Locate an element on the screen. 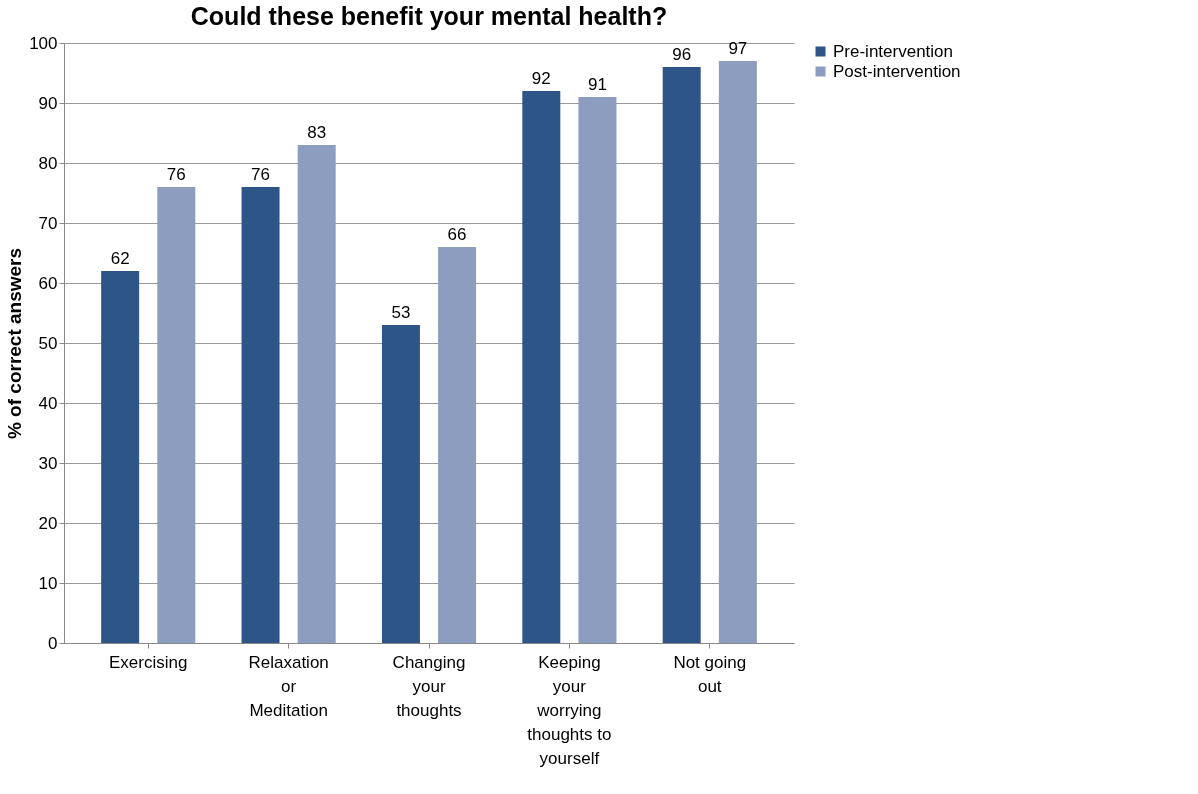 The image size is (1198, 794). data-label: 62 is located at coordinates (120, 258).